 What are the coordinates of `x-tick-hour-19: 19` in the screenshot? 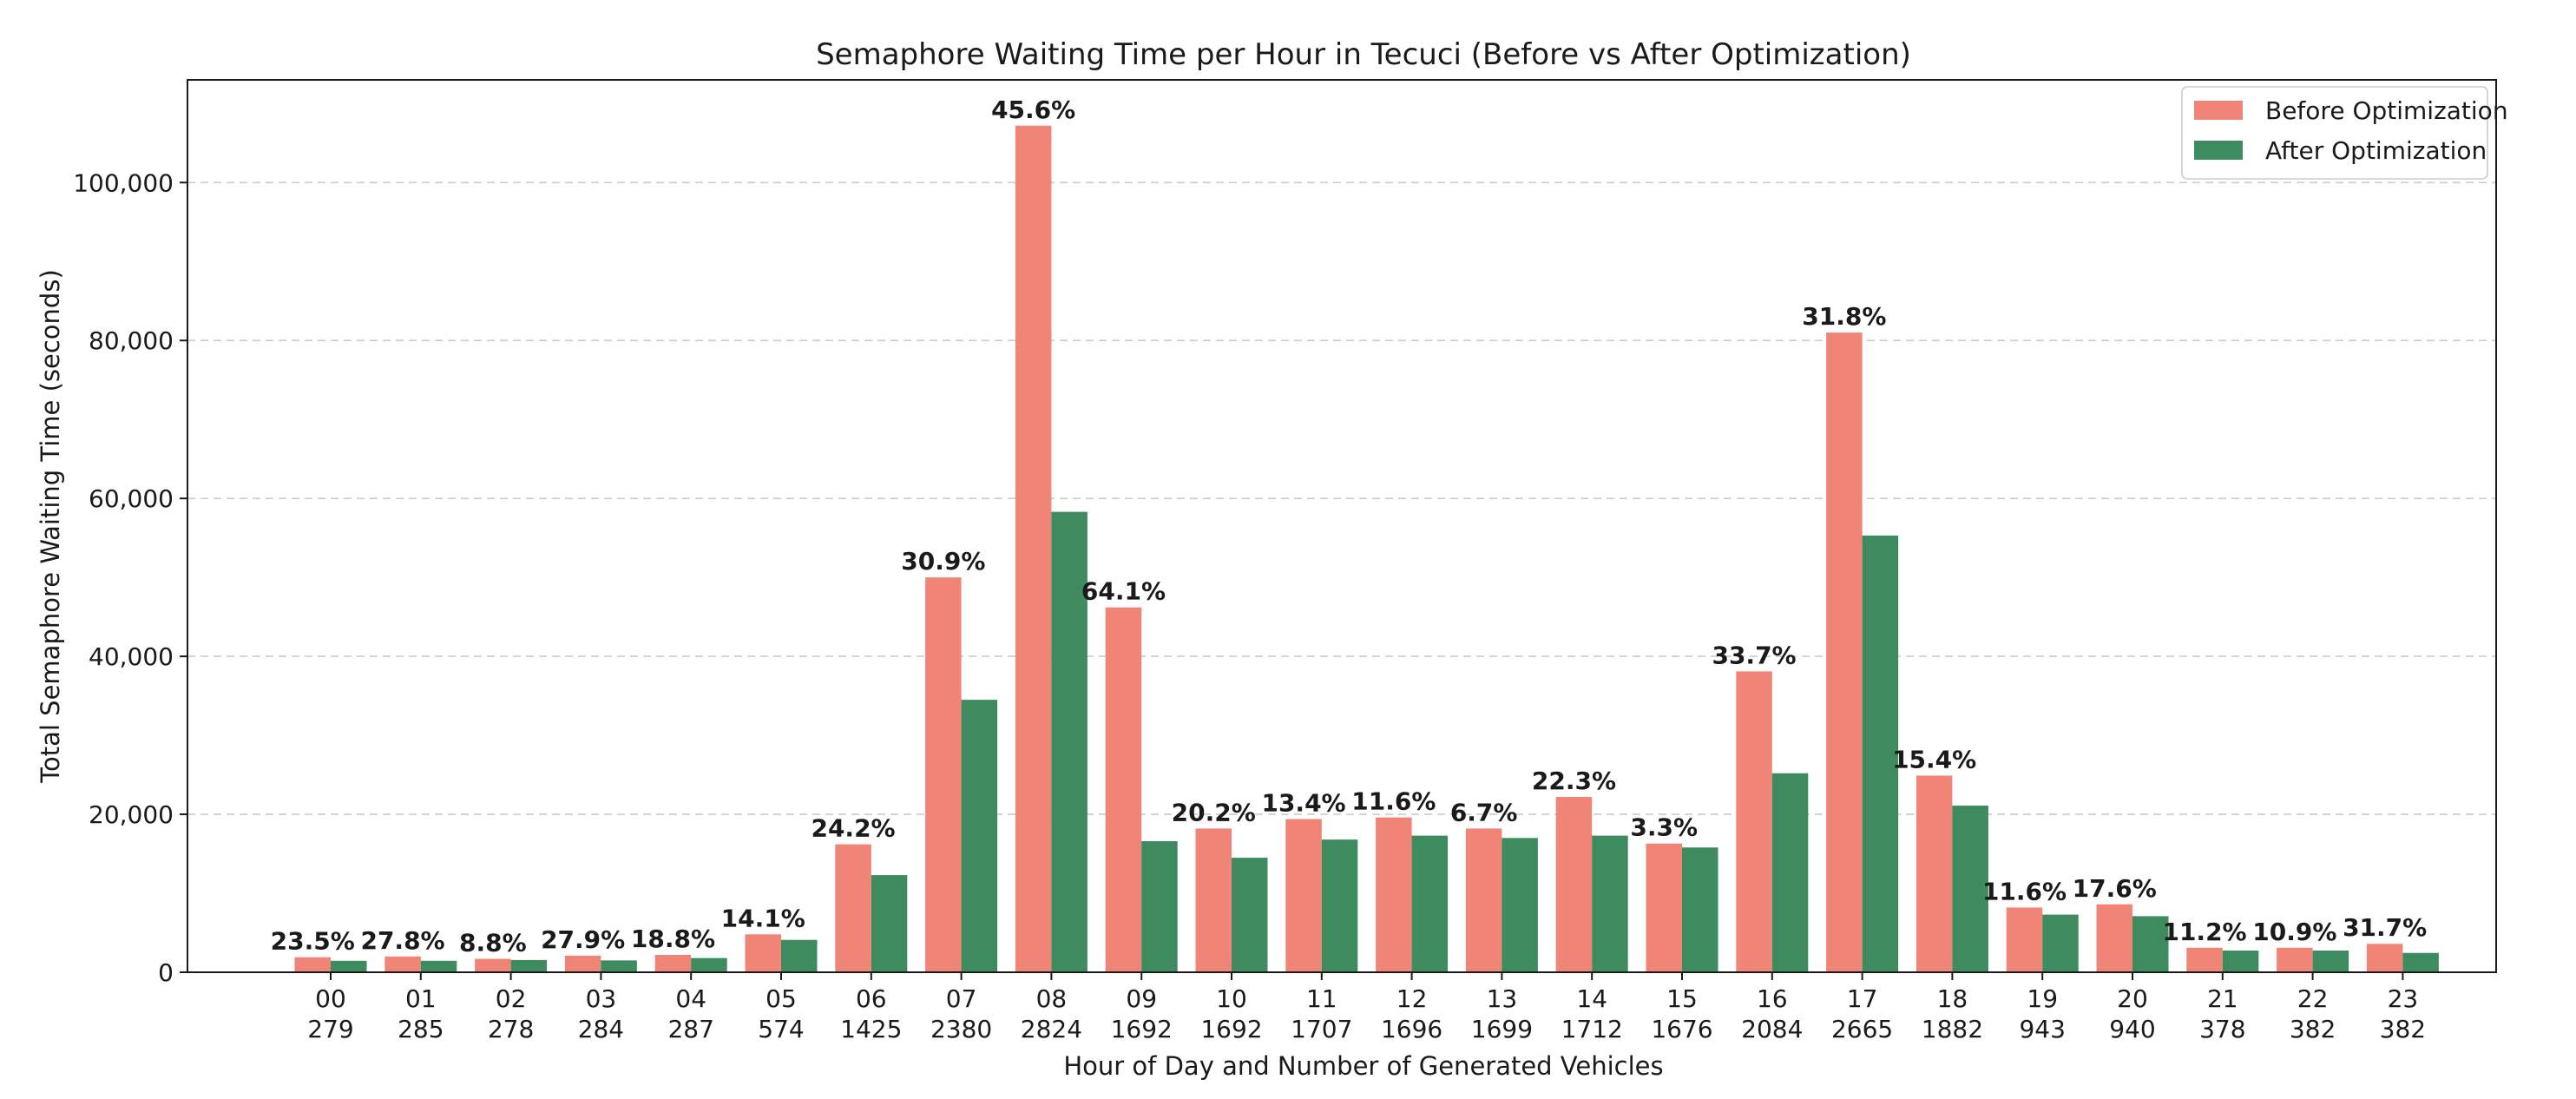 It's located at (2043, 998).